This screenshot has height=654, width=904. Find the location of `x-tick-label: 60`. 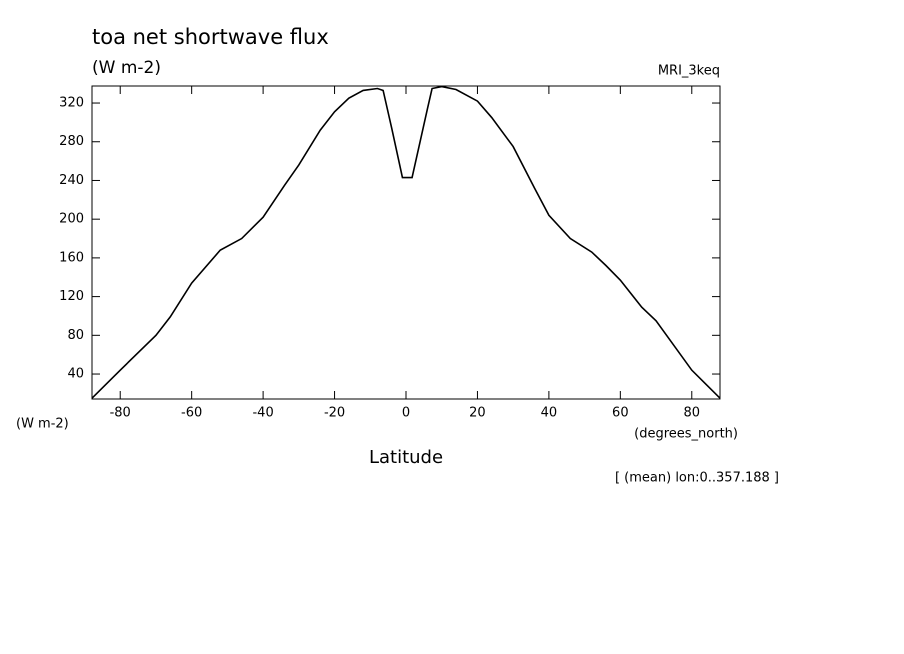

x-tick-label: 60 is located at coordinates (620, 413).